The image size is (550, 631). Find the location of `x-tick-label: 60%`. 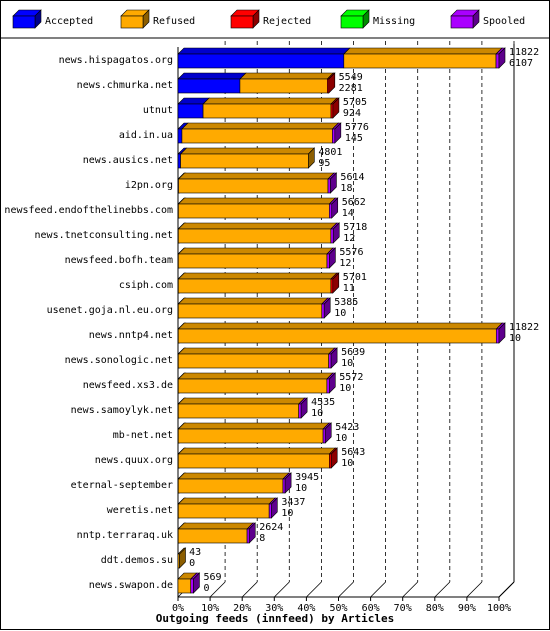

x-tick-label: 60% is located at coordinates (371, 608).